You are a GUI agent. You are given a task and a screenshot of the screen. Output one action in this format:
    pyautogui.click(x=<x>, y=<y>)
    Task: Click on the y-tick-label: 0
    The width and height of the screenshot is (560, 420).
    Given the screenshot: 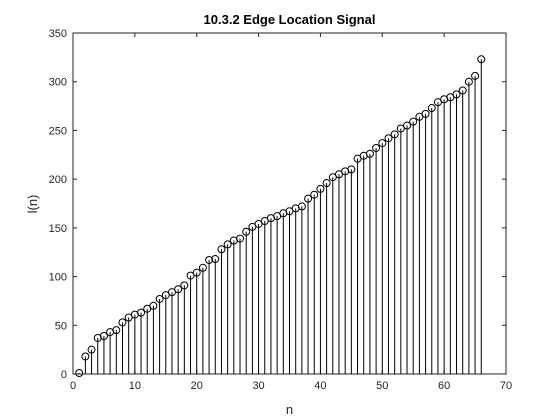 What is the action you would take?
    pyautogui.click(x=64, y=375)
    